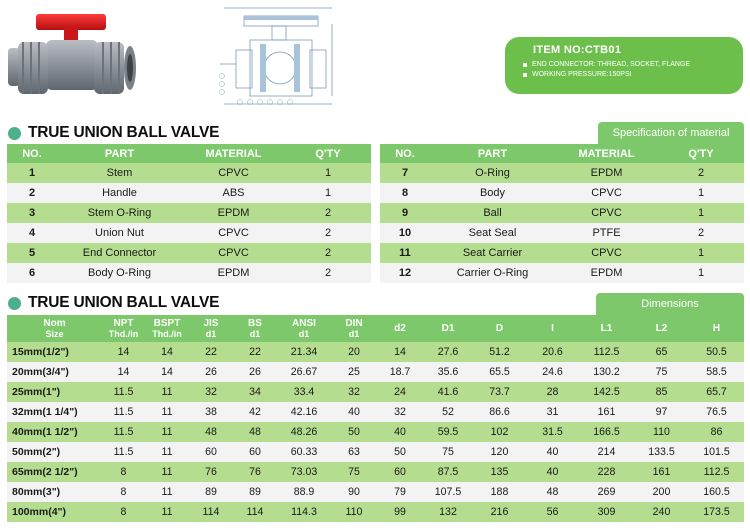  What do you see at coordinates (119, 233) in the screenshot?
I see `part-name-cell: Union Nut` at bounding box center [119, 233].